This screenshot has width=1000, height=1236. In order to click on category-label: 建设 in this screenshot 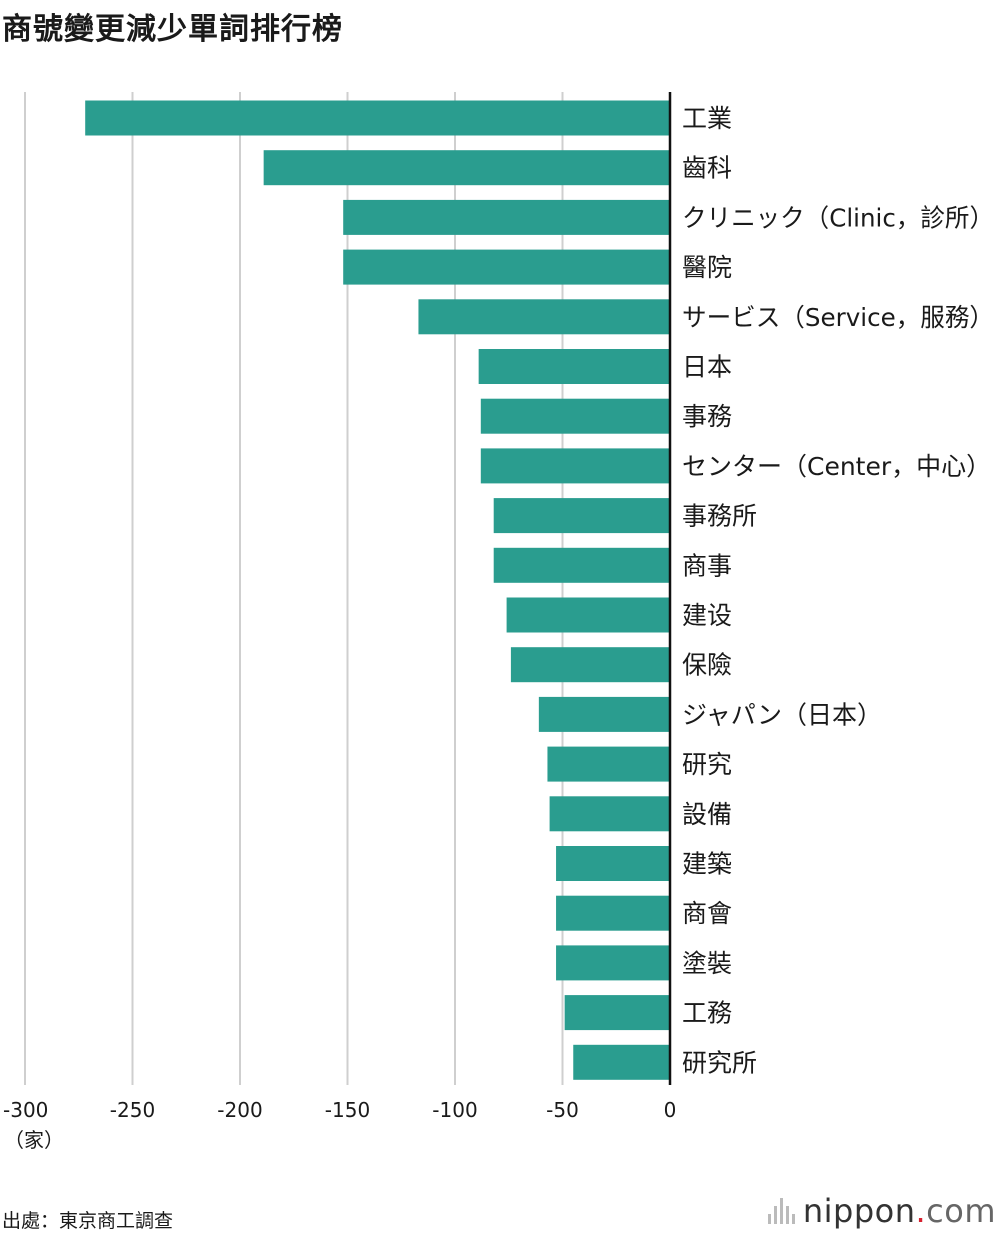, I will do `click(707, 615)`.